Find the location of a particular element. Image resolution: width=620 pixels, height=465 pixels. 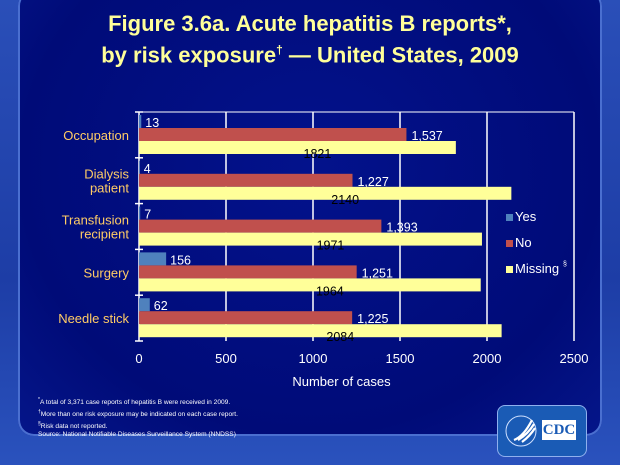

title-line-2-rest: — United States, 2009 is located at coordinates (400, 55).